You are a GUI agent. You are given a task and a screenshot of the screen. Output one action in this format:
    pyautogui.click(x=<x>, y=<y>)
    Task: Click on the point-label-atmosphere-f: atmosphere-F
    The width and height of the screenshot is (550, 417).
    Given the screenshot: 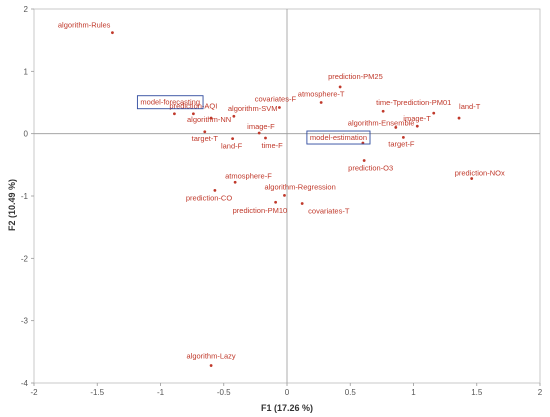 What is the action you would take?
    pyautogui.click(x=248, y=175)
    